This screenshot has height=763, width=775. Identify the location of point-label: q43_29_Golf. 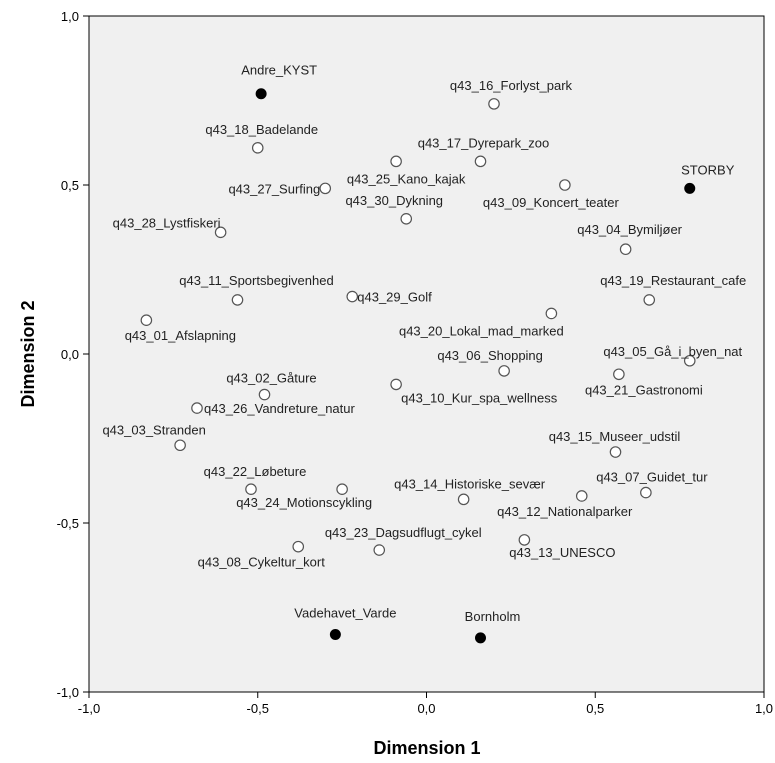
(394, 297).